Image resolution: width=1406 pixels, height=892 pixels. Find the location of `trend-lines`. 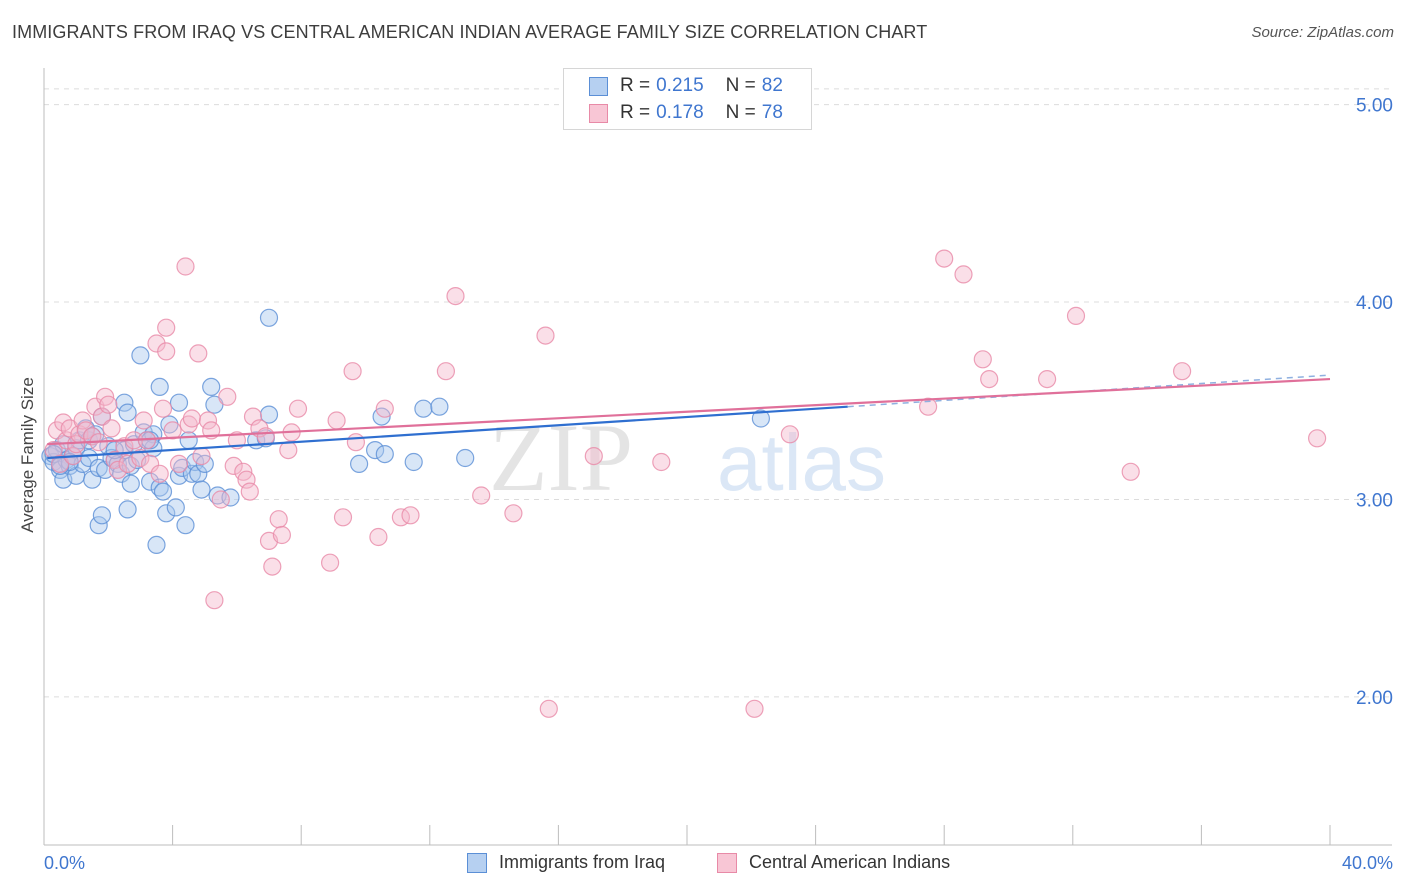

trend-lines is located at coordinates (689, 417).